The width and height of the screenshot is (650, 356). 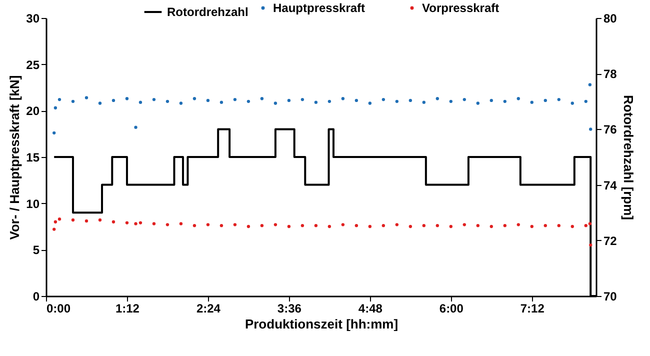 What do you see at coordinates (461, 8) in the screenshot?
I see `legend-label: Vorpresskraft` at bounding box center [461, 8].